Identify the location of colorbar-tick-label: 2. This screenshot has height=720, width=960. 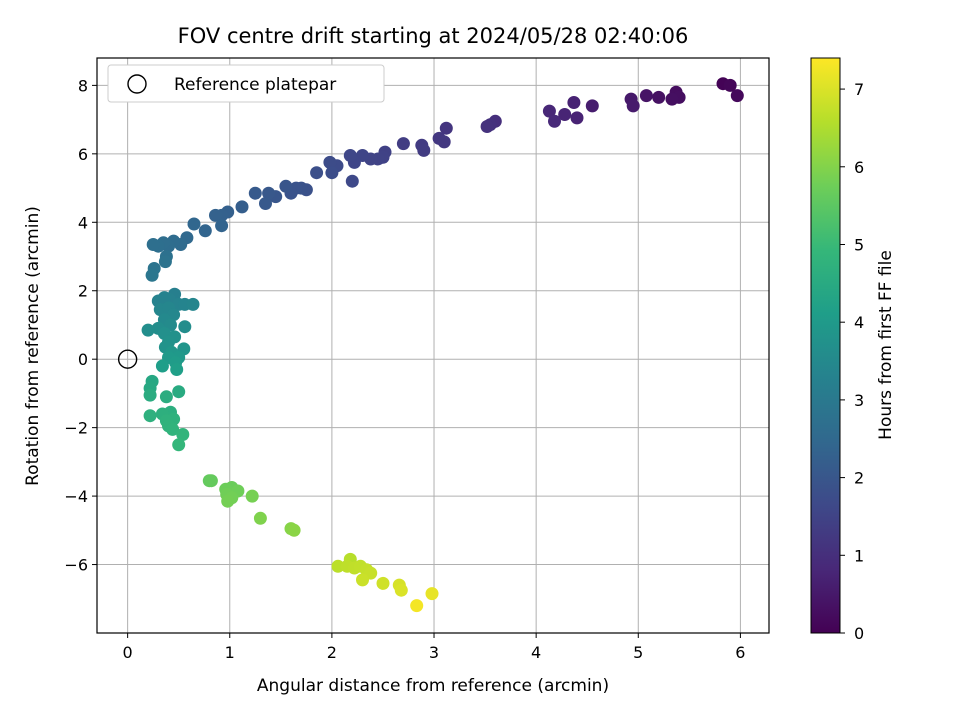
(859, 478).